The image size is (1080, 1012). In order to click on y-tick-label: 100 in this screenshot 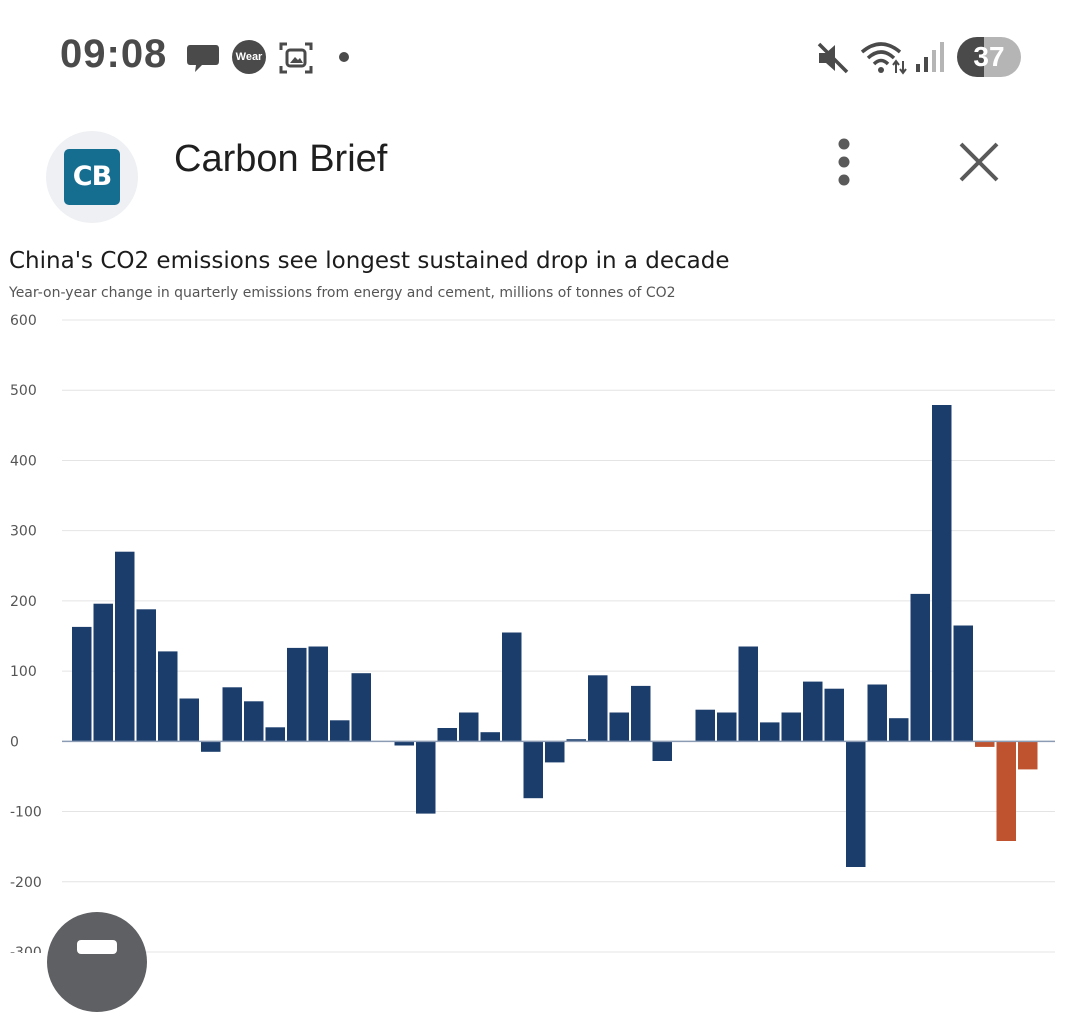, I will do `click(23, 672)`.